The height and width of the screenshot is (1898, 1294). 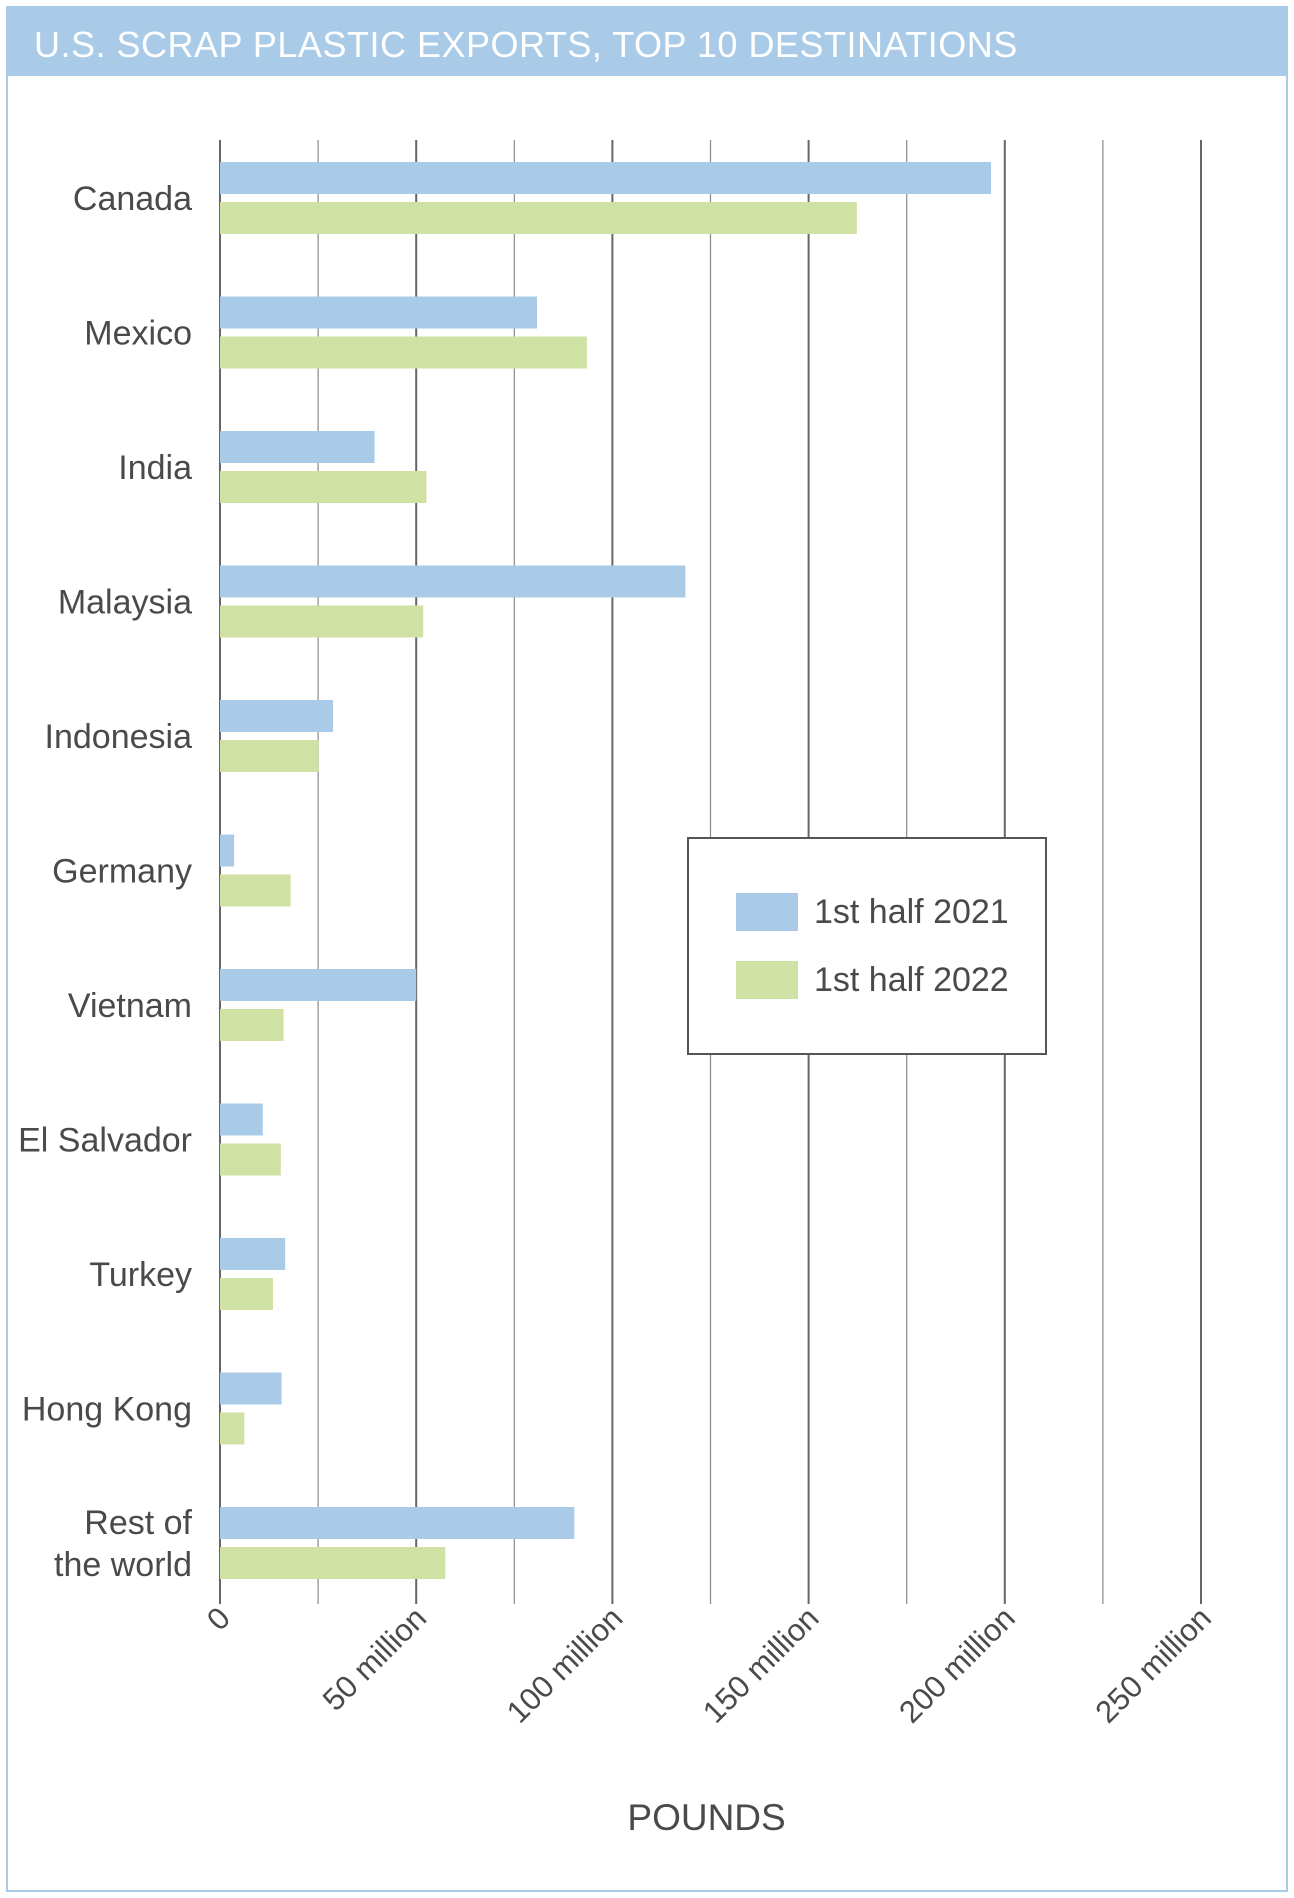 What do you see at coordinates (105, 1141) in the screenshot?
I see `category-label: El Salvador` at bounding box center [105, 1141].